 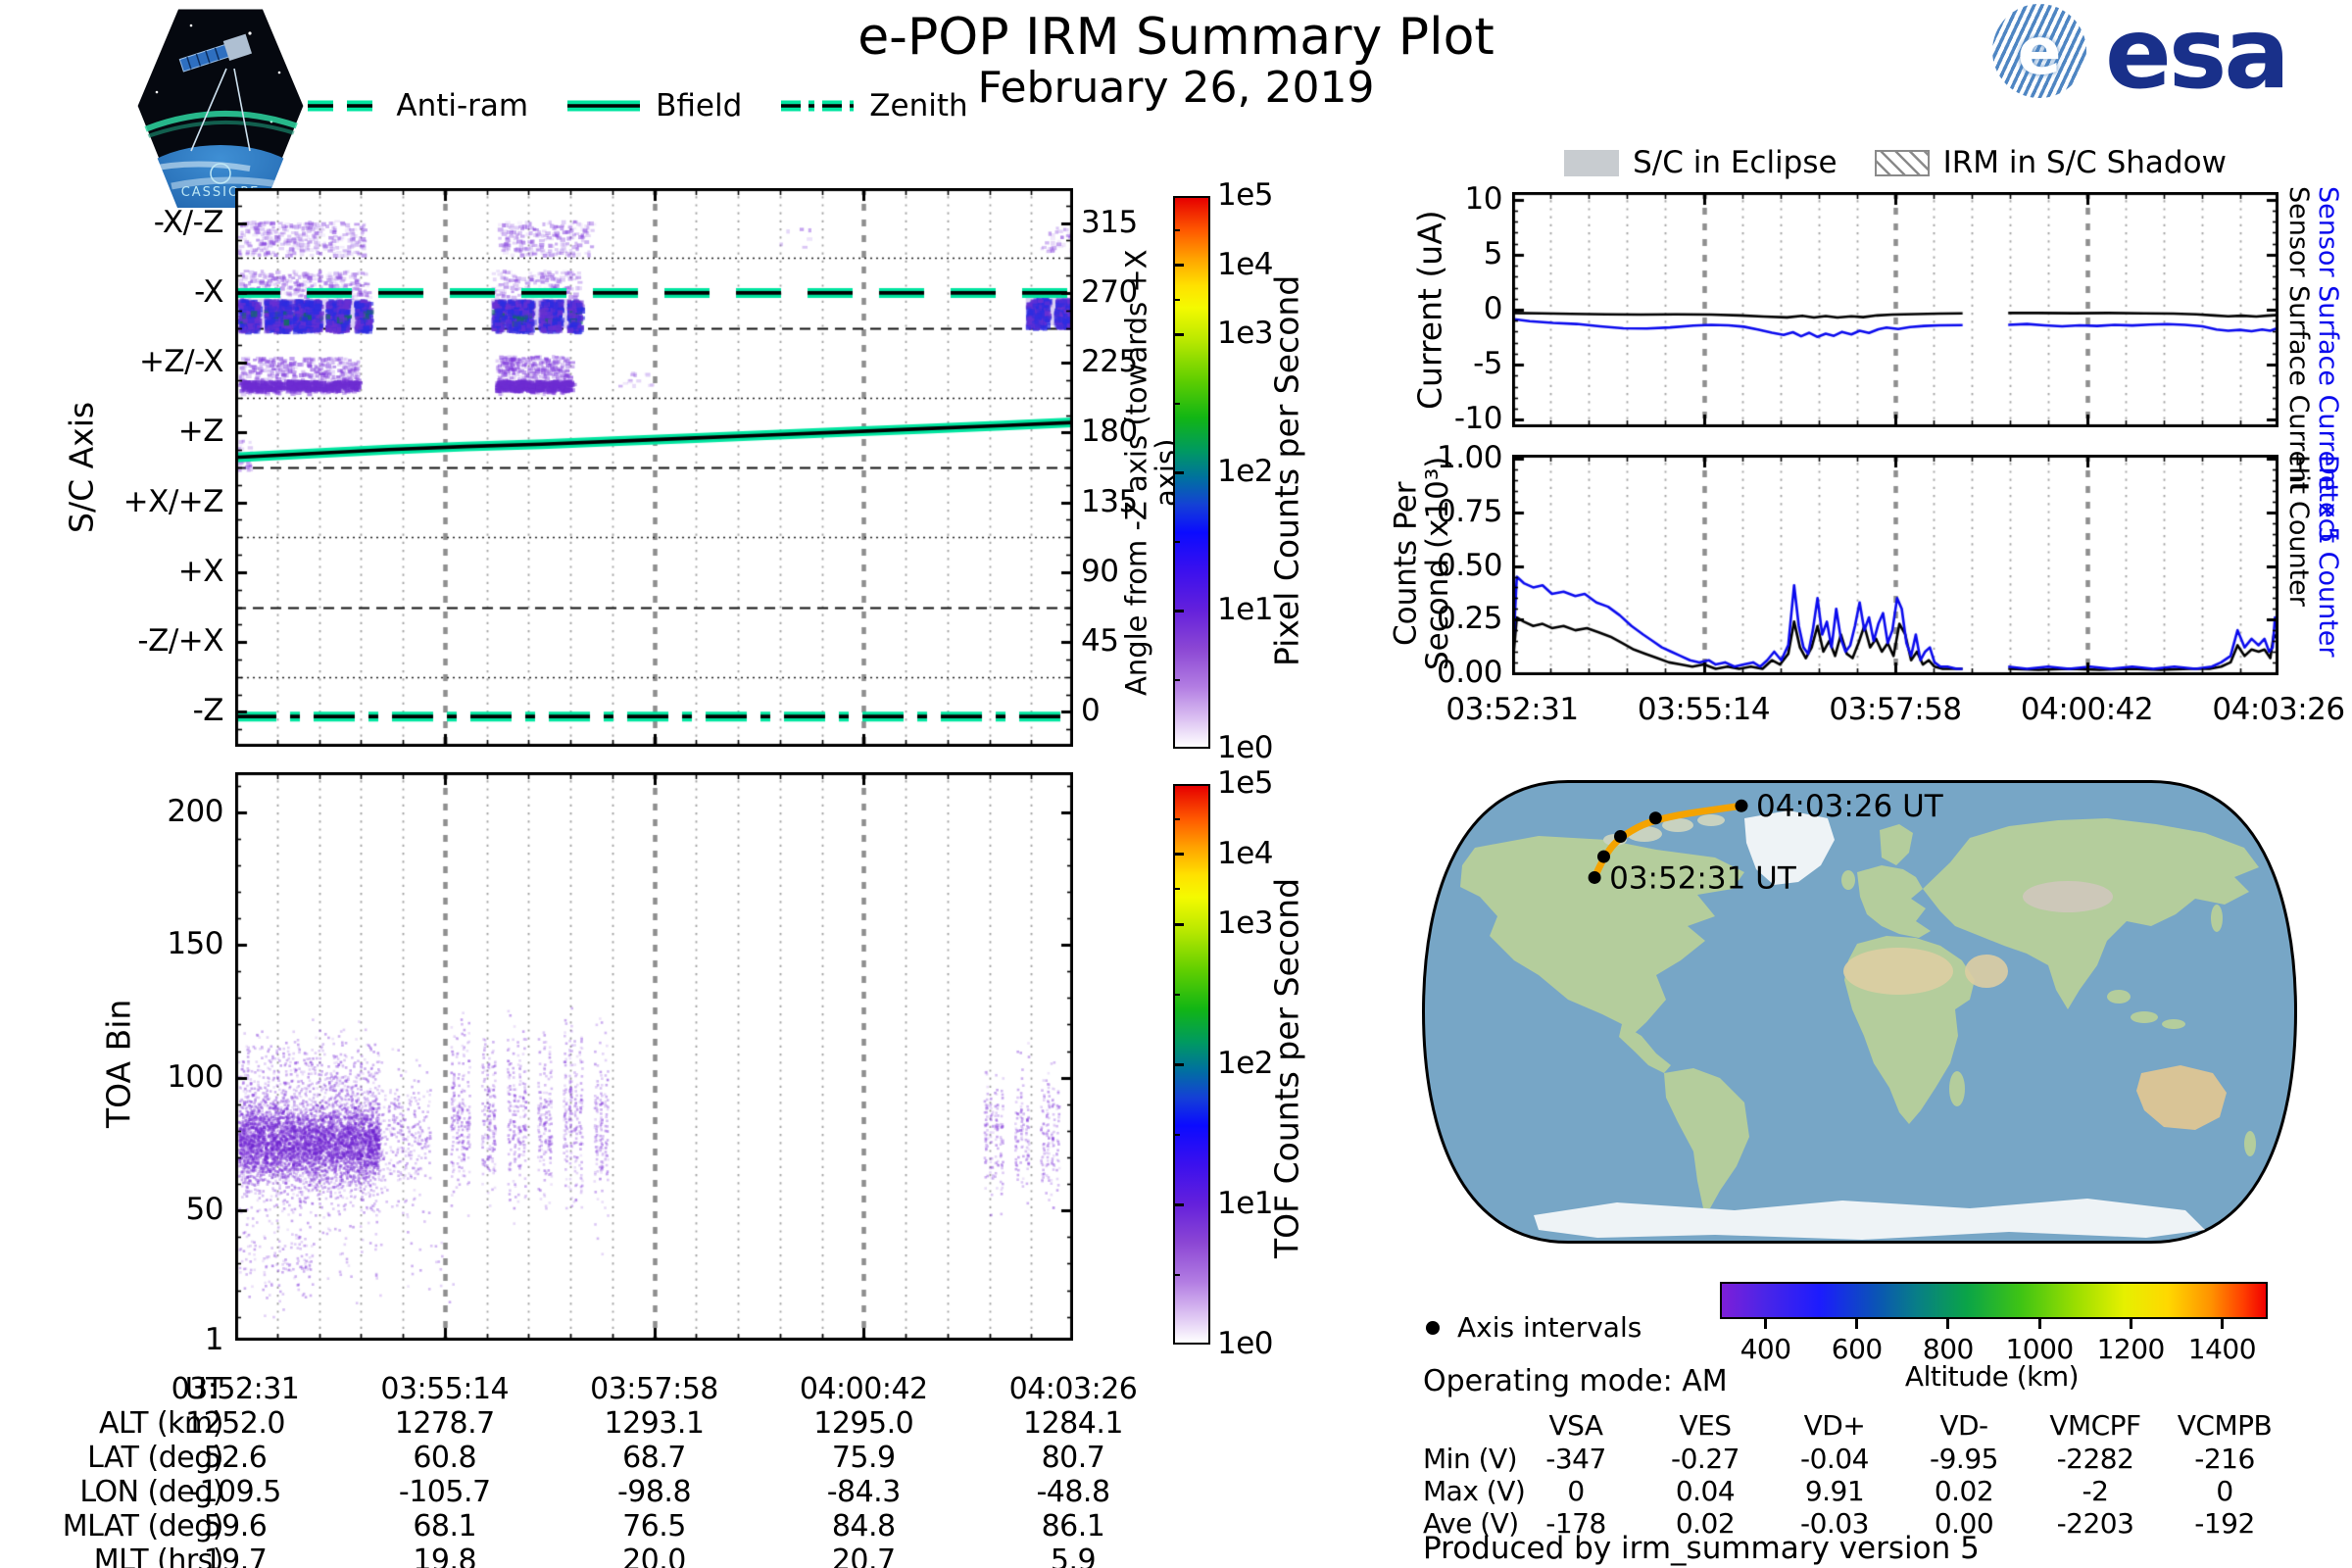 What do you see at coordinates (2095, 1425) in the screenshot?
I see `voltage-col-header: VMCPF` at bounding box center [2095, 1425].